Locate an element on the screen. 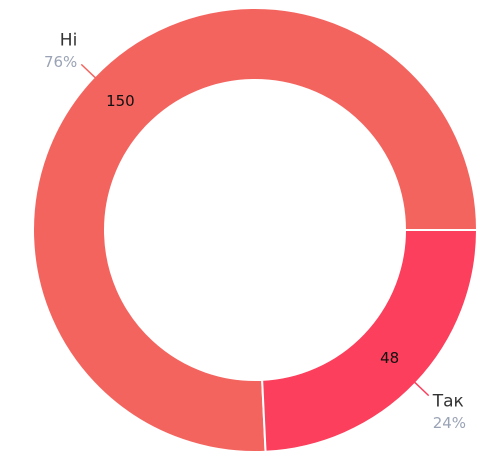 The width and height of the screenshot is (485, 454). value-label: 150 is located at coordinates (120, 101).